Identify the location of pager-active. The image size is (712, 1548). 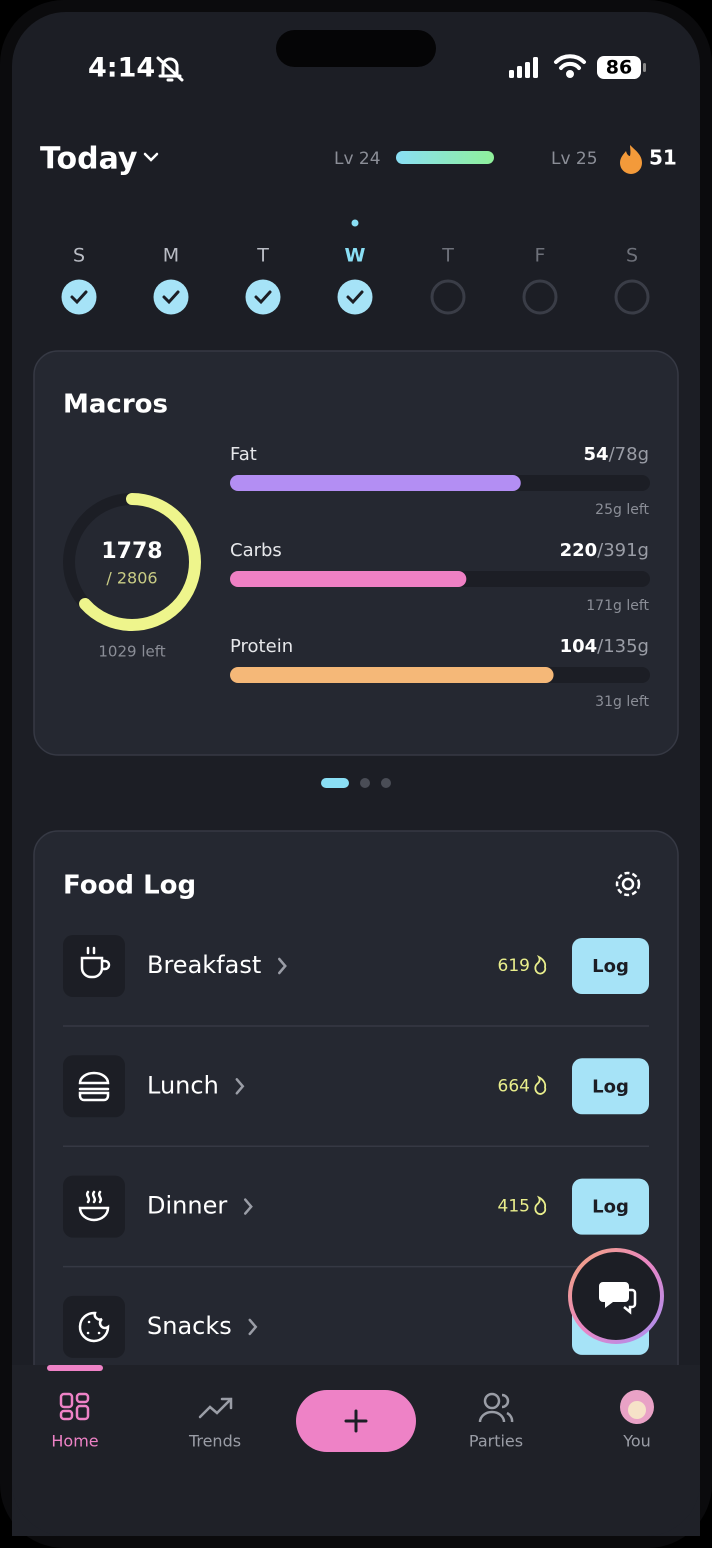
(335, 783).